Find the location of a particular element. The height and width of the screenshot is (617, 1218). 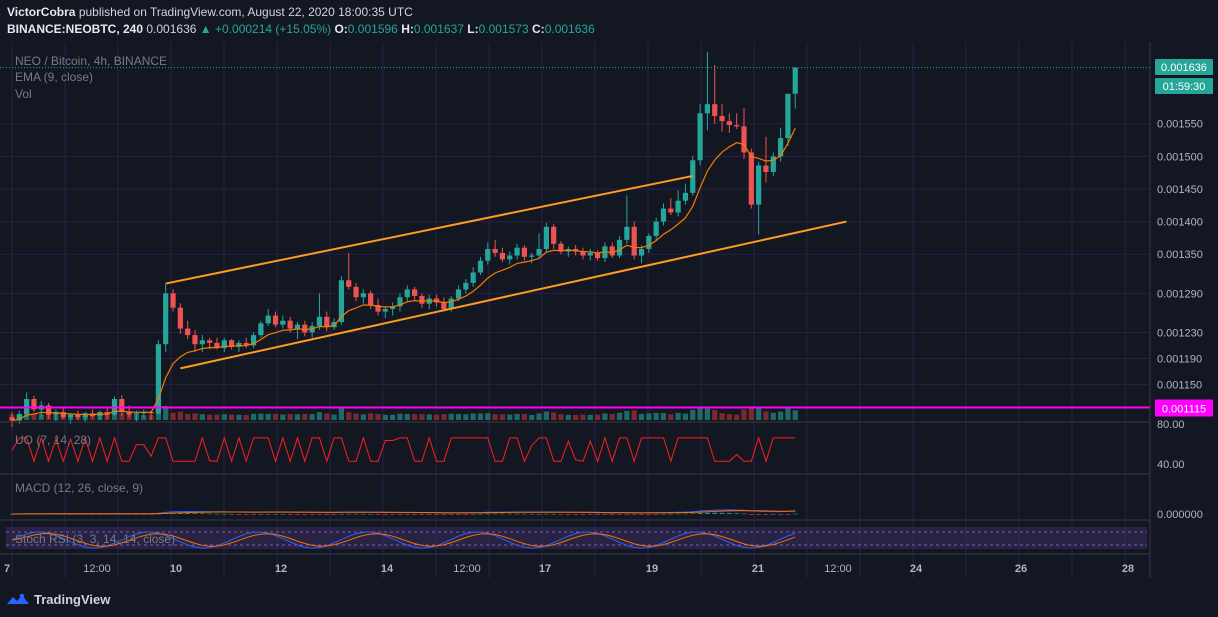

uo-tick-label: 40.00 is located at coordinates (1171, 465).